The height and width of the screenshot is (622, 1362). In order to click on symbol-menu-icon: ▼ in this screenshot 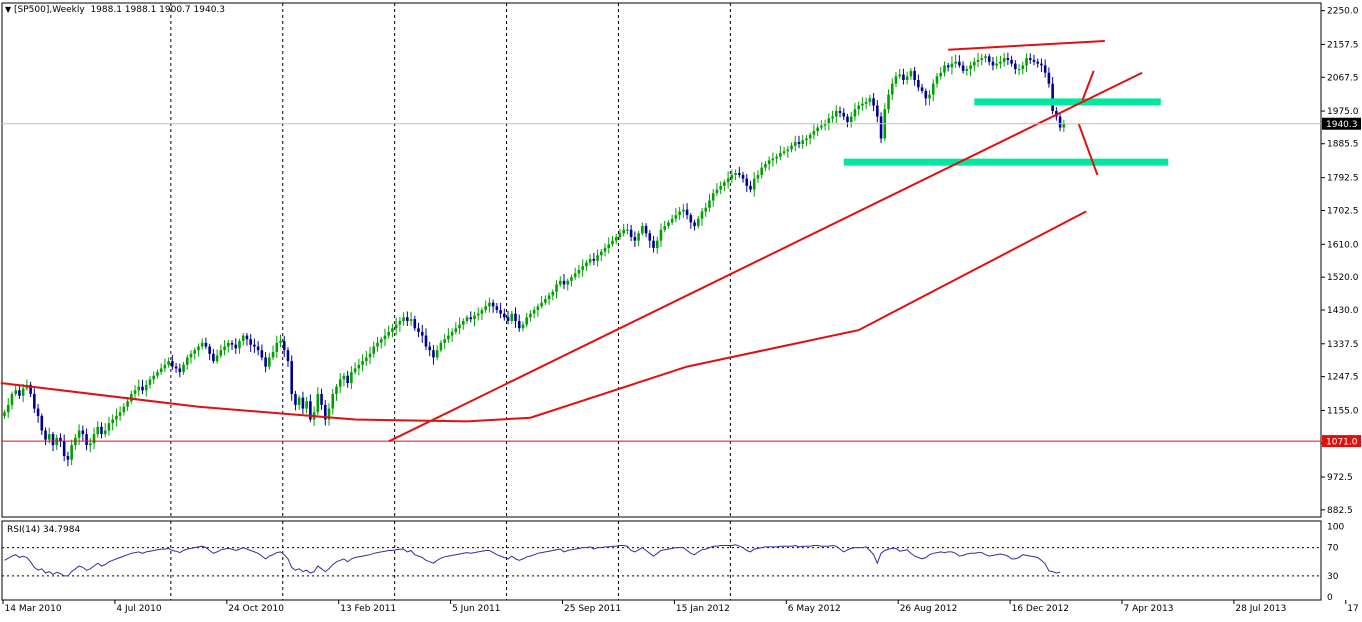, I will do `click(8, 9)`.